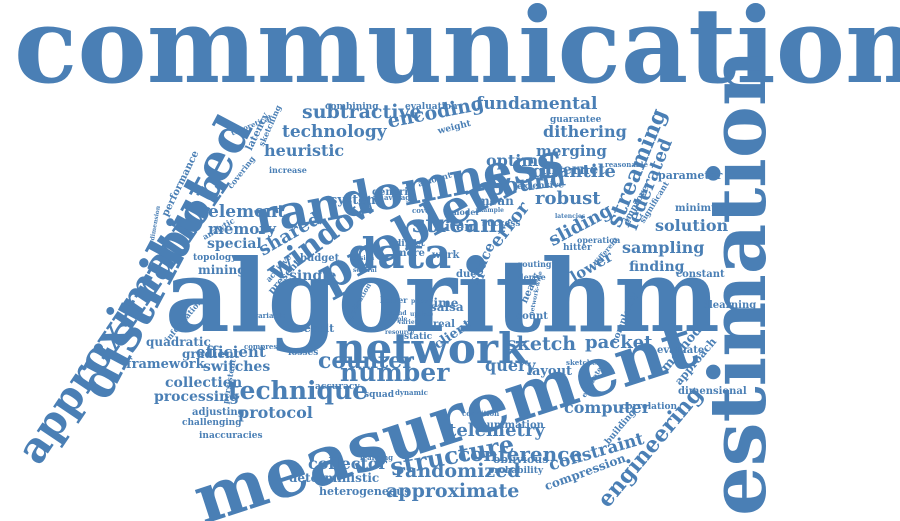 The height and width of the screenshot is (521, 900). Describe the element at coordinates (729, 305) in the screenshot. I see `cloud-word: dlearning` at that location.